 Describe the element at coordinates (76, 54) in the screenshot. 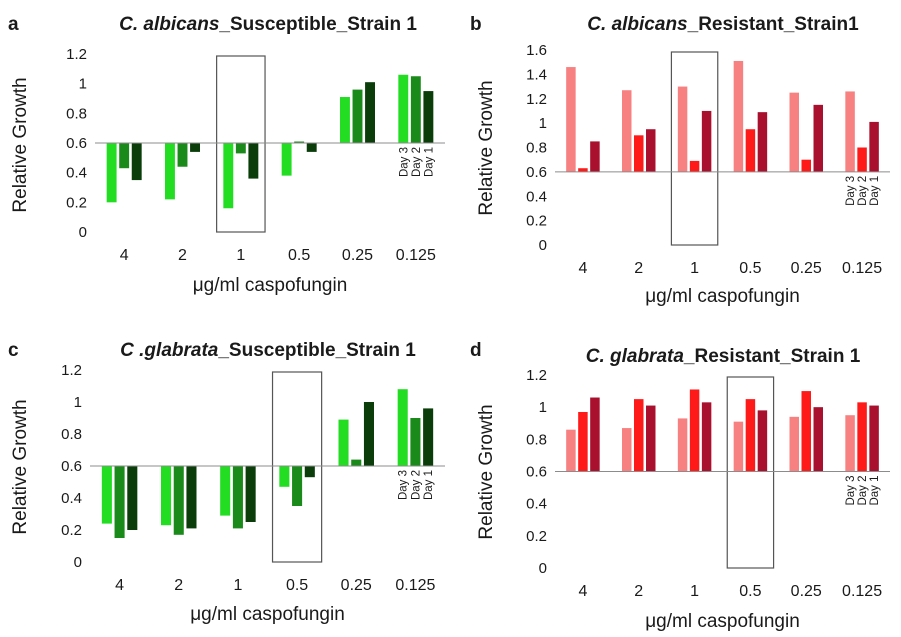

I see `y-tick-label: 1.2` at that location.